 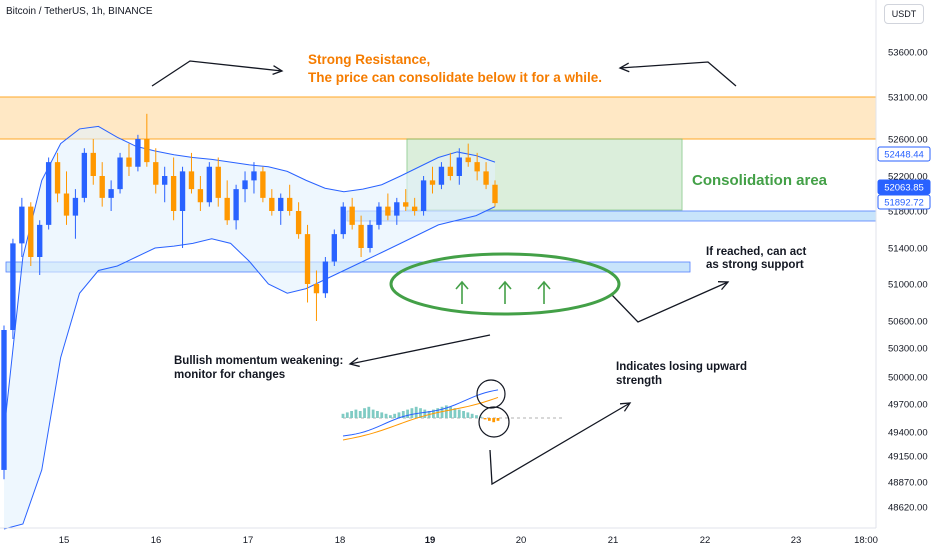 What do you see at coordinates (430, 540) in the screenshot?
I see `time-tick-label: 19` at bounding box center [430, 540].